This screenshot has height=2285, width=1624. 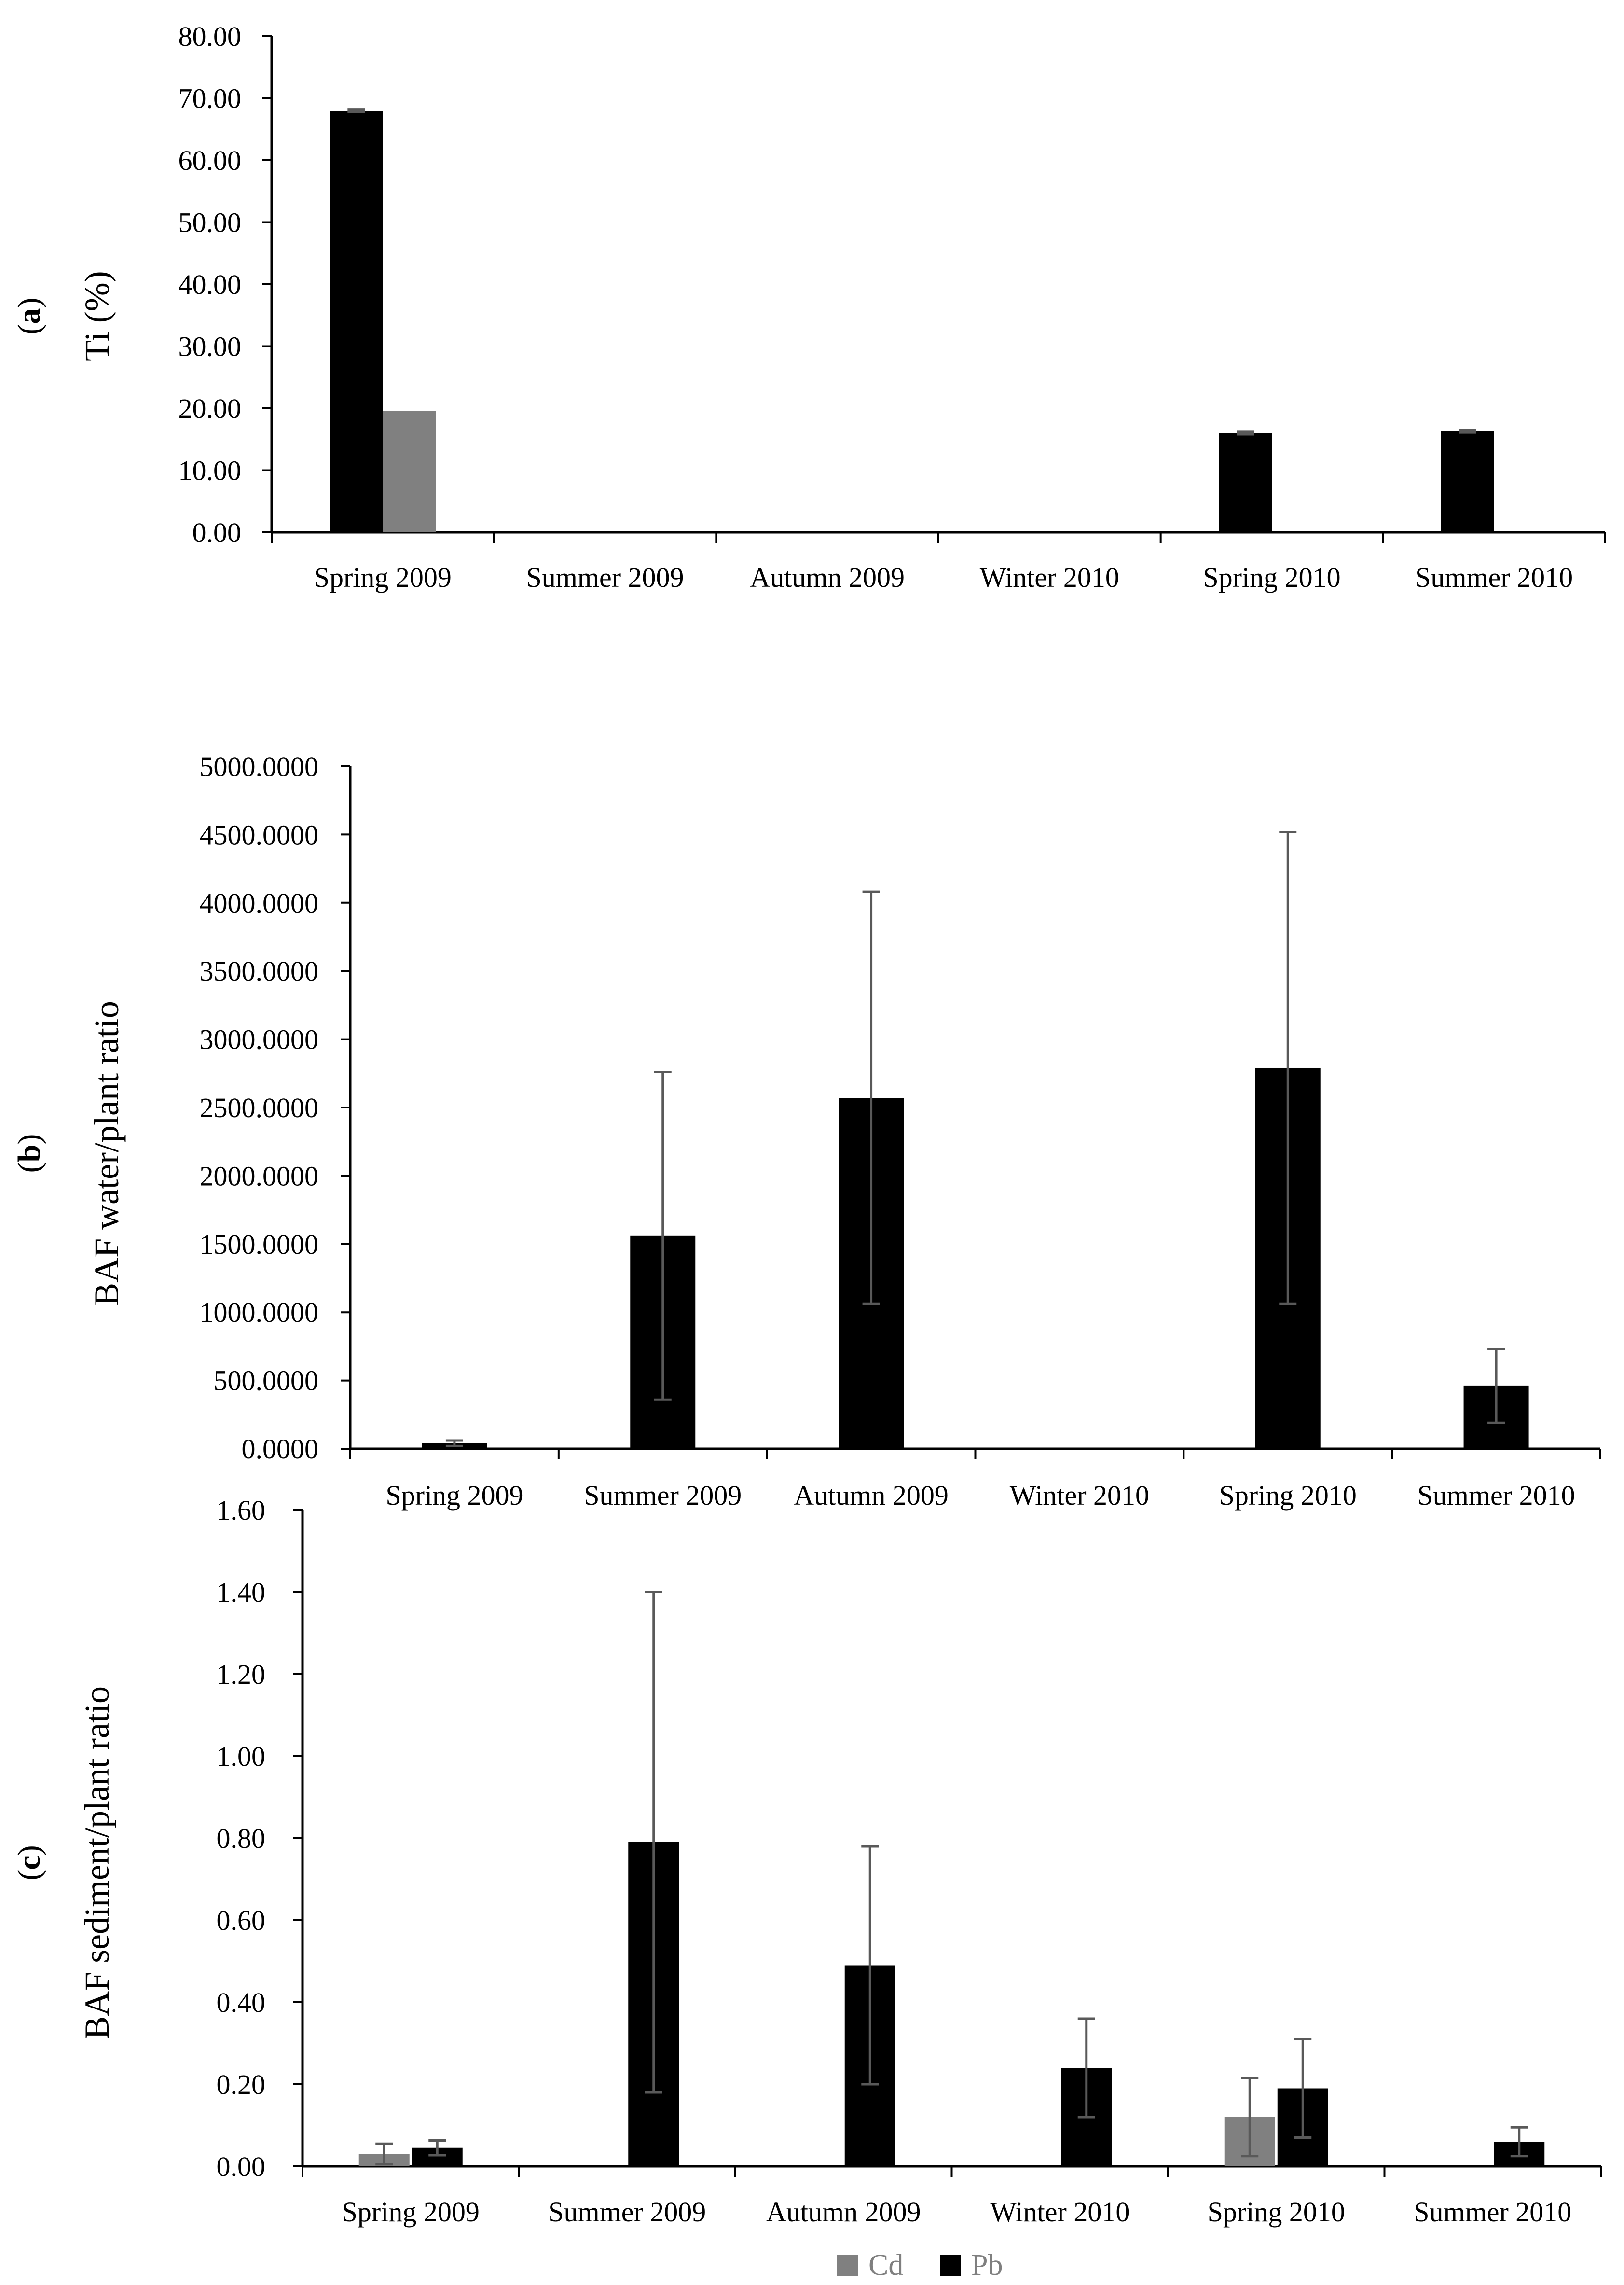 What do you see at coordinates (218, 532) in the screenshot?
I see `panel-a-y-tick-label: 0.00` at bounding box center [218, 532].